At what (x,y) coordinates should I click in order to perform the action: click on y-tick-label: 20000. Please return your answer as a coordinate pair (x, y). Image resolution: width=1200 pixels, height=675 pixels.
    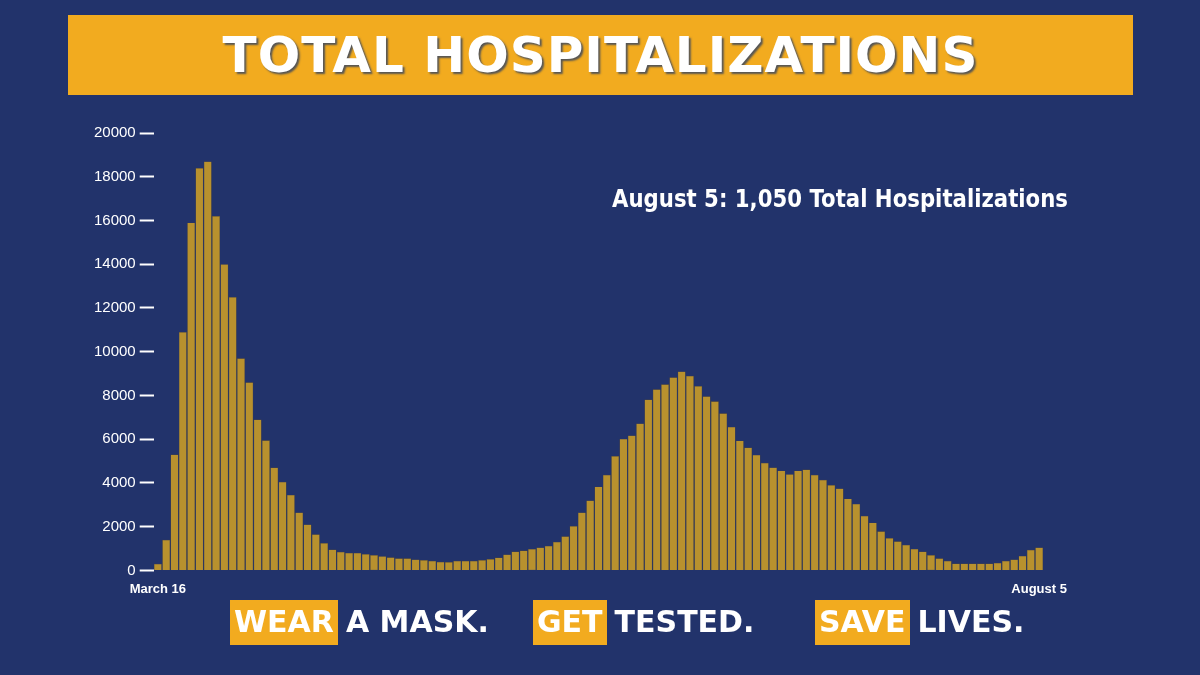
    Looking at the image, I should click on (114, 132).